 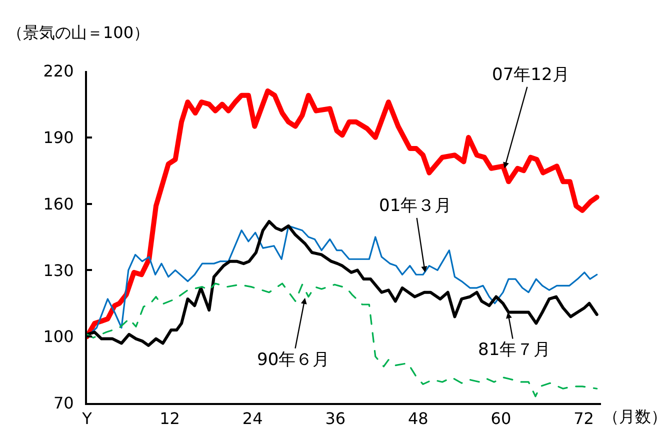 What do you see at coordinates (584, 418) in the screenshot?
I see `x-tick-label: 72` at bounding box center [584, 418].